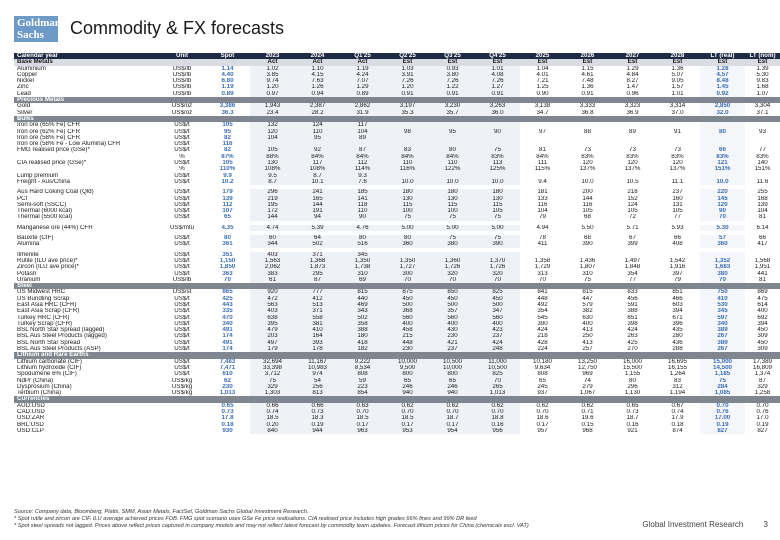 The height and width of the screenshot is (540, 780). I want to click on table-cell: 66, so click(677, 238).